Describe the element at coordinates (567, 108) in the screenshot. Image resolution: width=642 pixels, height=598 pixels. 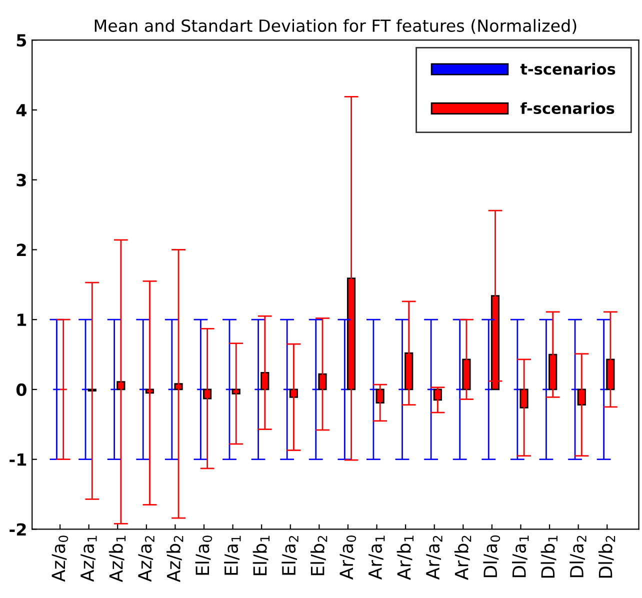
I see `legend-label: f-scenarios` at that location.